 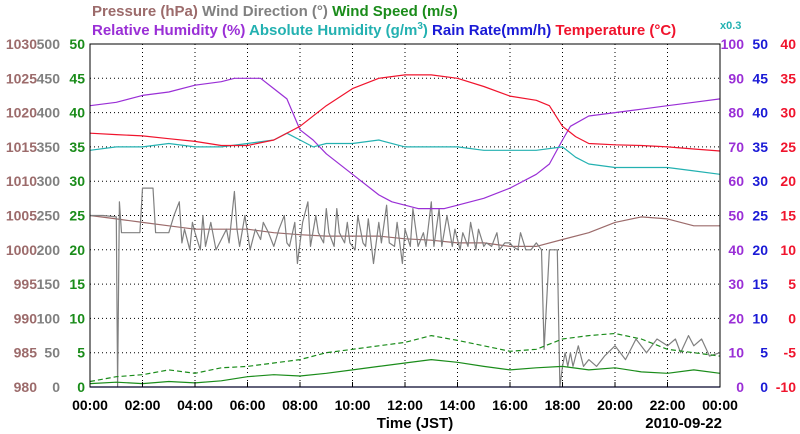 What do you see at coordinates (49, 78) in the screenshot?
I see `wind-direction-tick-label: 450` at bounding box center [49, 78].